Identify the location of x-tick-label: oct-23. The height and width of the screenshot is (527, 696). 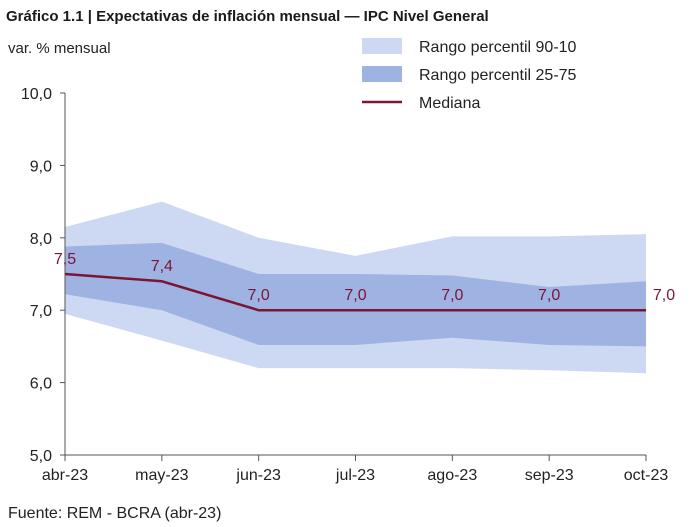
(646, 475).